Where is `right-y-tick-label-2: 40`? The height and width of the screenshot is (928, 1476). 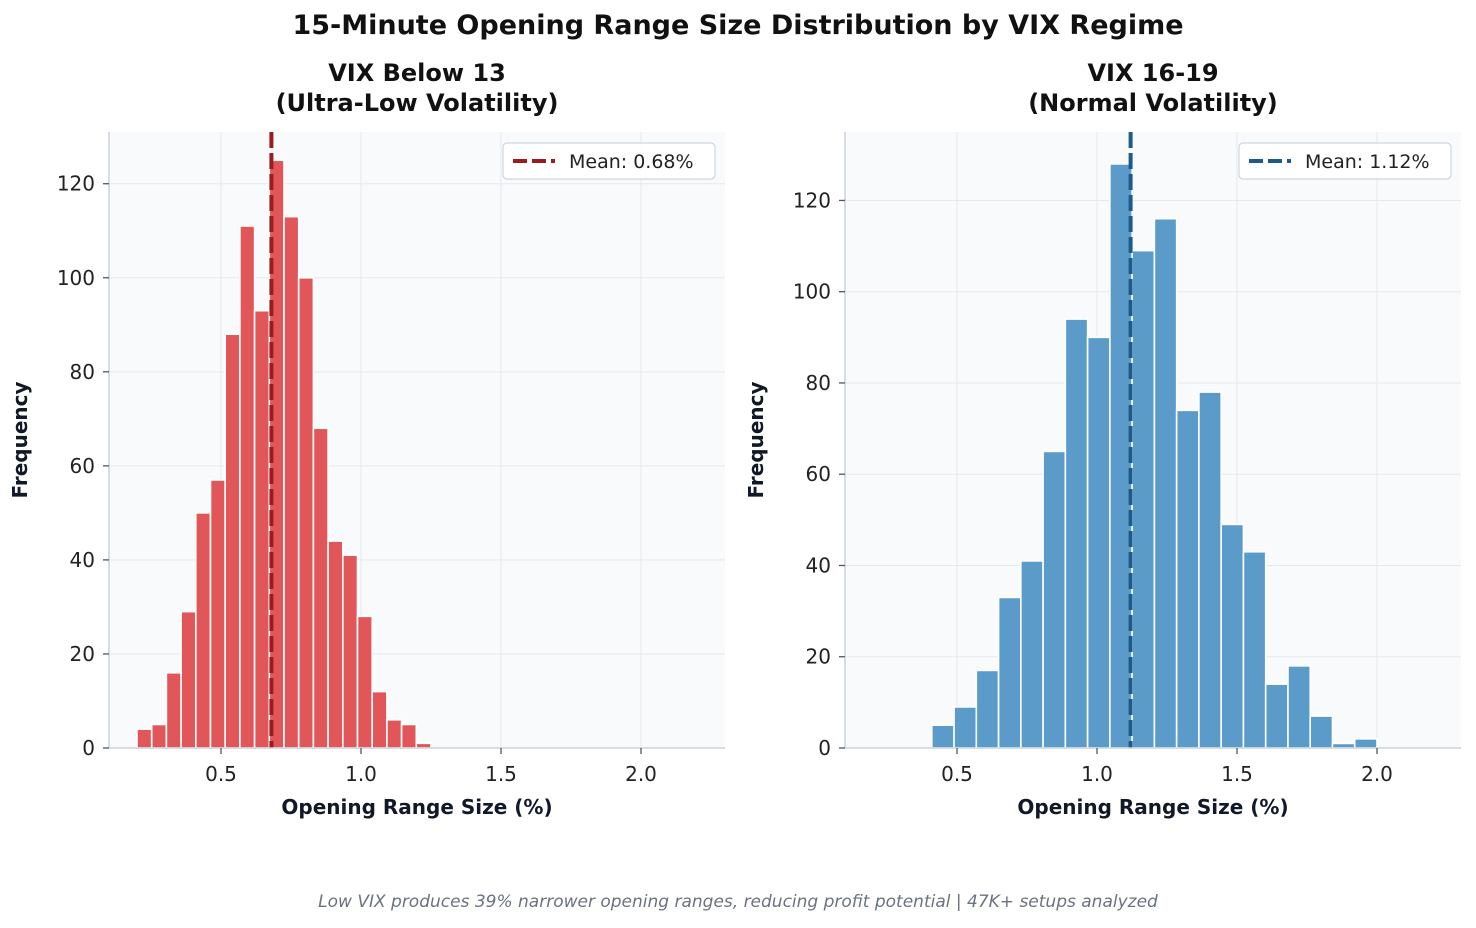
right-y-tick-label-2: 40 is located at coordinates (818, 565).